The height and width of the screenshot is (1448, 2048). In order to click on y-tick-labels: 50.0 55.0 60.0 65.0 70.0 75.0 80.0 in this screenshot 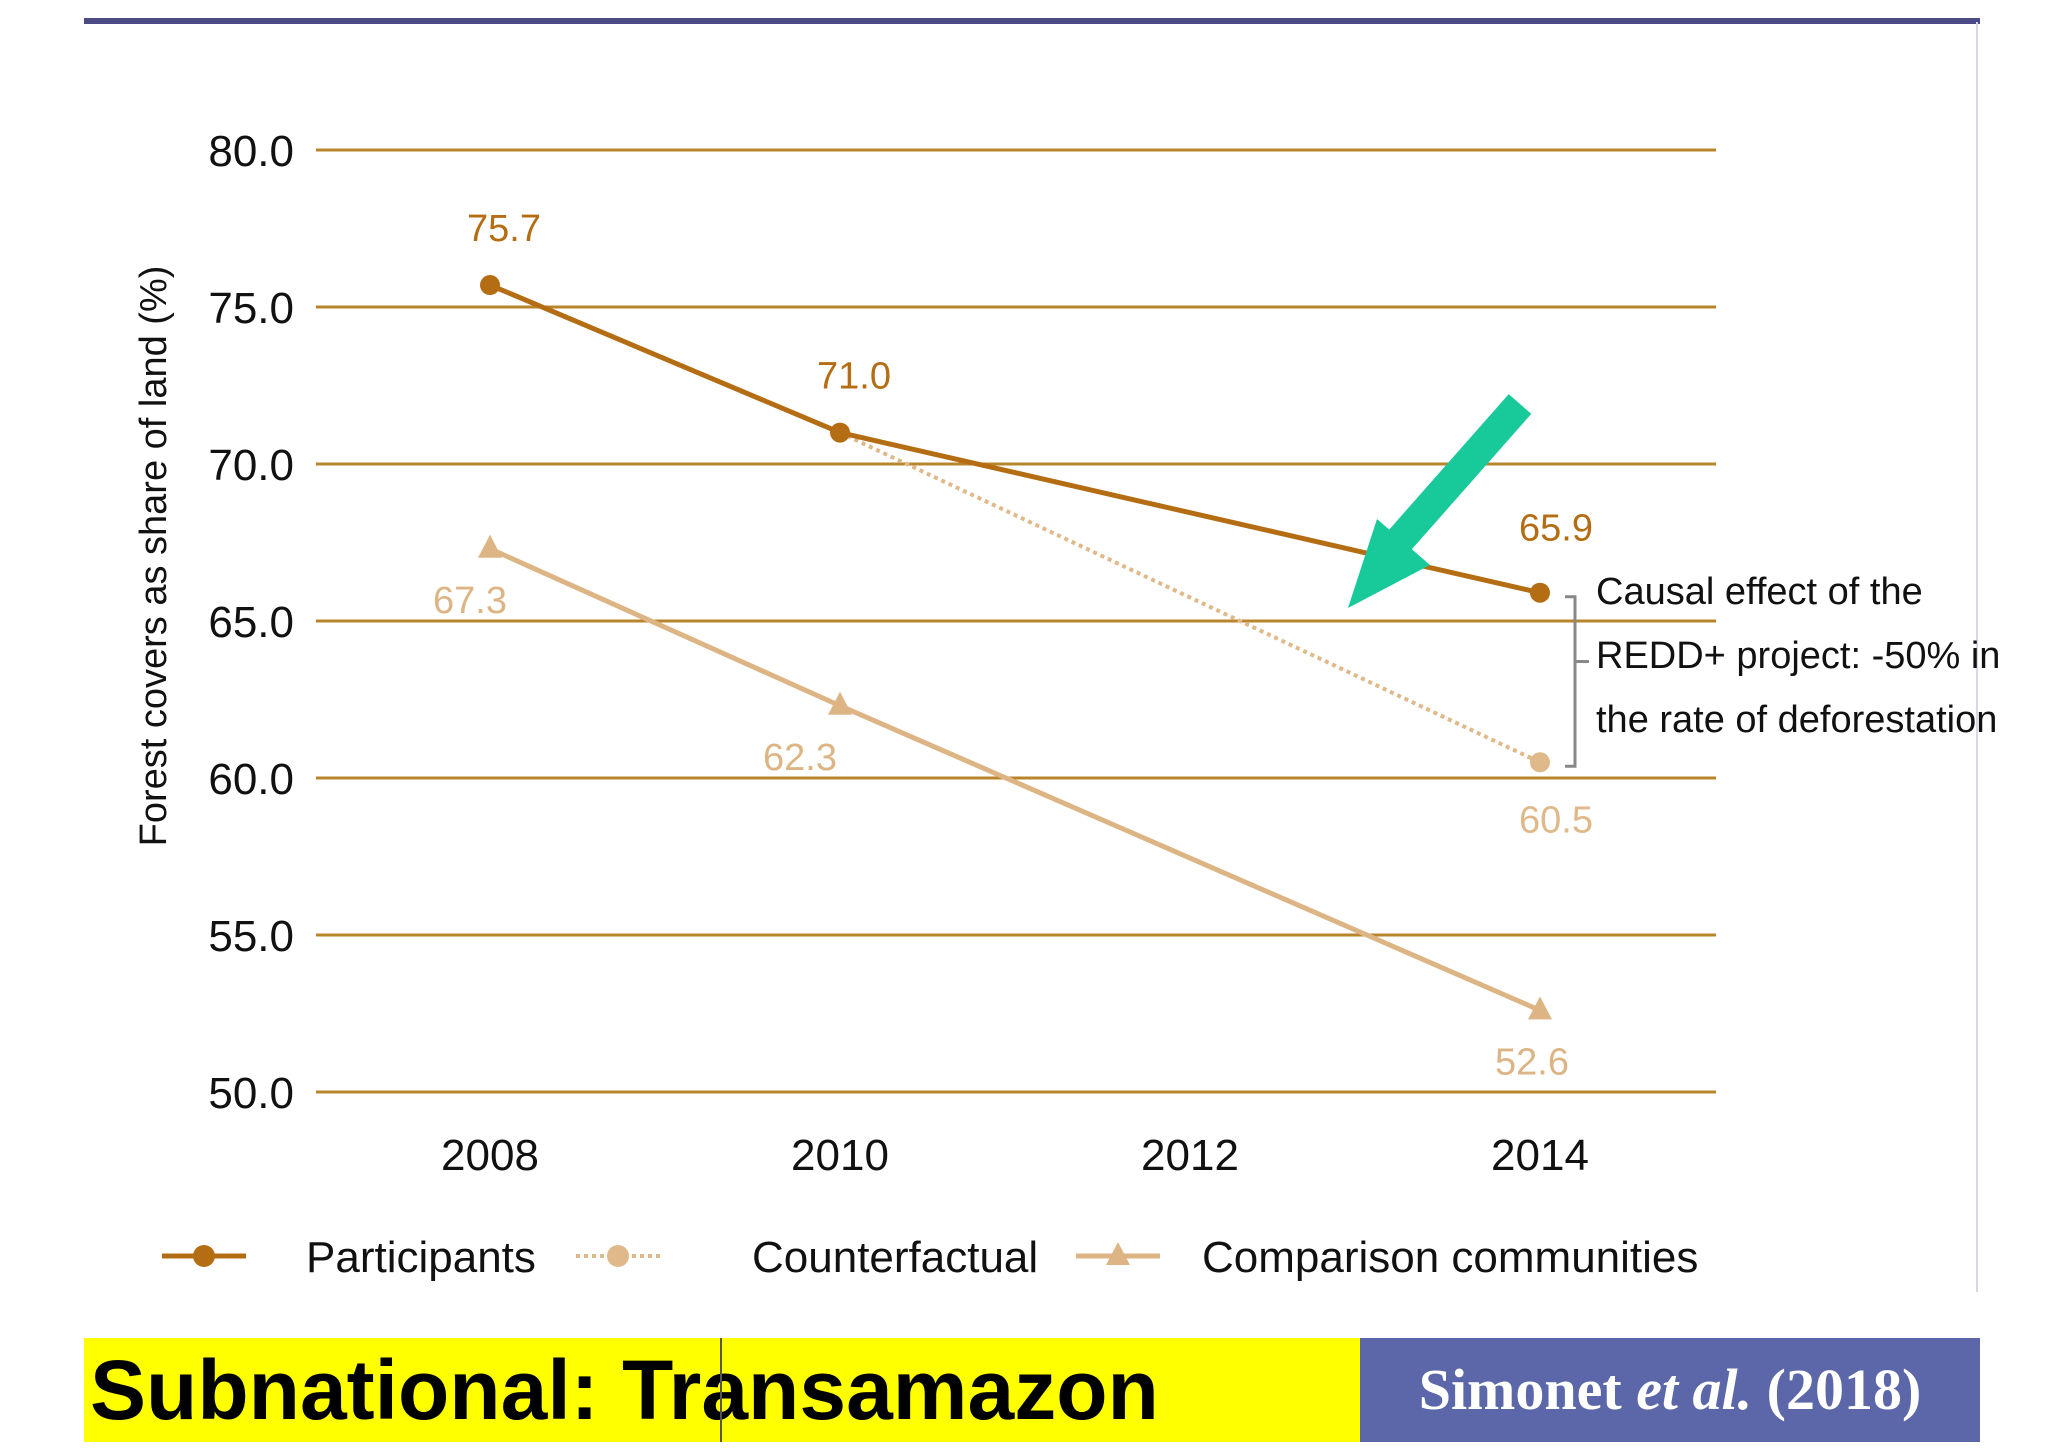, I will do `click(251, 622)`.